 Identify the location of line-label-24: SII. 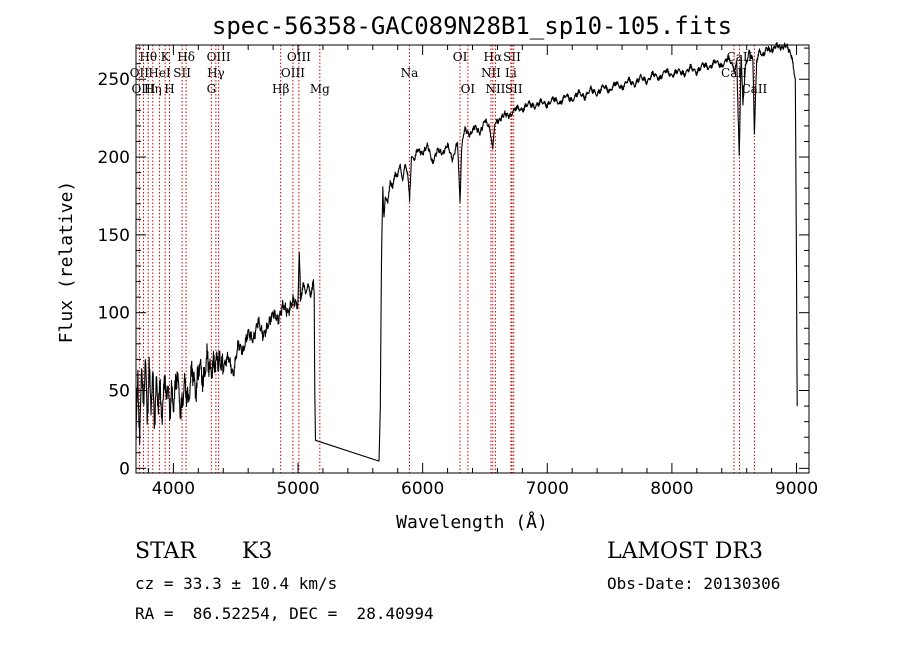
(514, 89).